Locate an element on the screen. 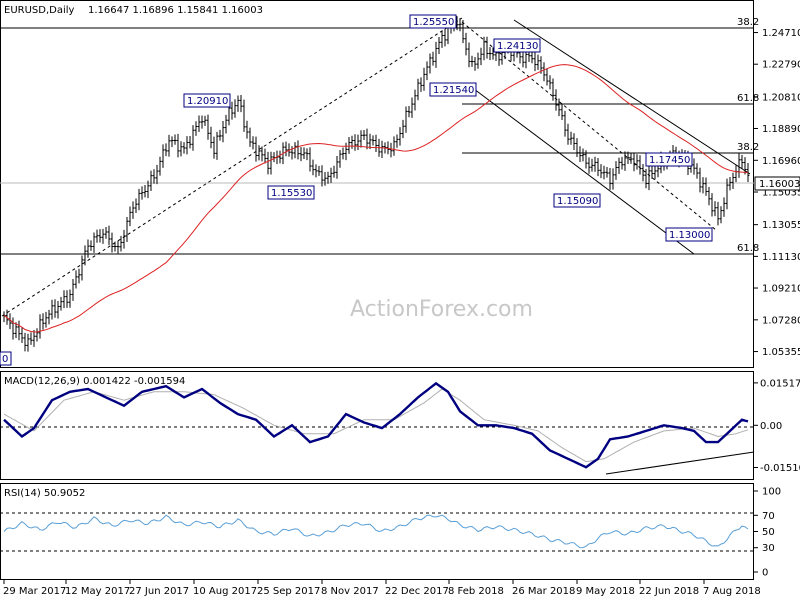 Image resolution: width=800 pixels, height=600 pixels. price-tick-label: 1.24710 is located at coordinates (781, 33).